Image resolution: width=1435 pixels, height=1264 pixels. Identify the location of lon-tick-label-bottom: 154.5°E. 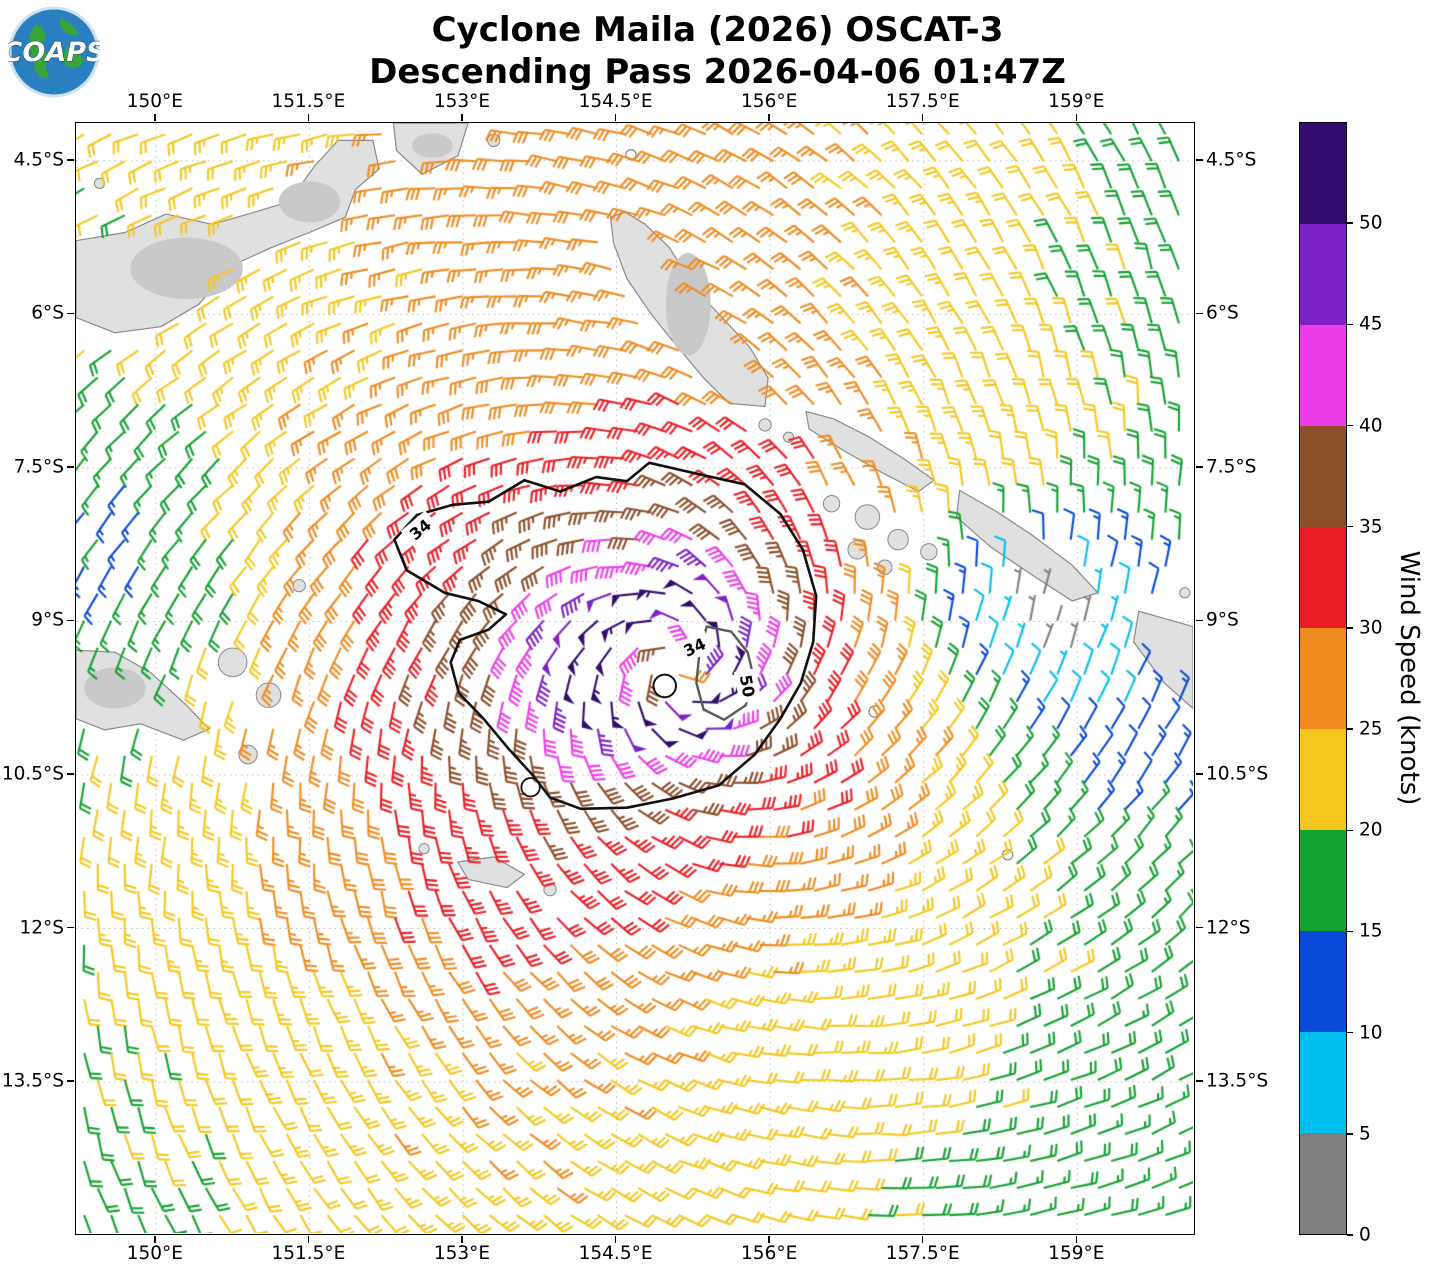
(615, 1253).